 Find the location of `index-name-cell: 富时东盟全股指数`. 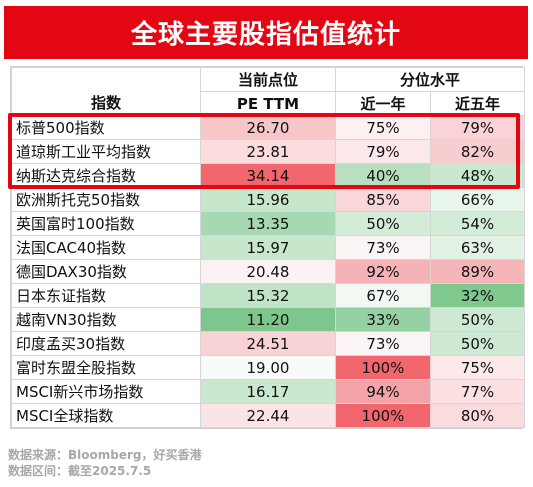

index-name-cell: 富时东盟全股指数 is located at coordinates (106, 367).